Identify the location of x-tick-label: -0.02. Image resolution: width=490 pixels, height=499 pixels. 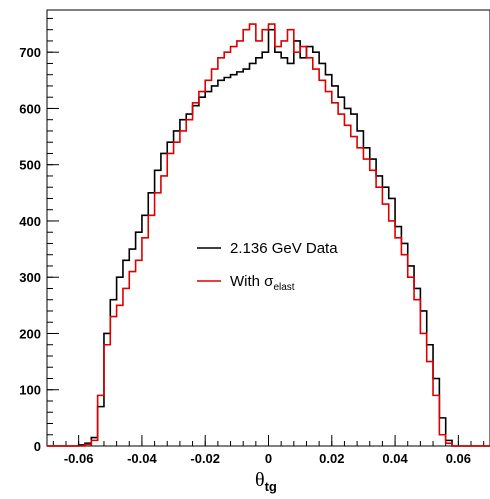
(205, 458).